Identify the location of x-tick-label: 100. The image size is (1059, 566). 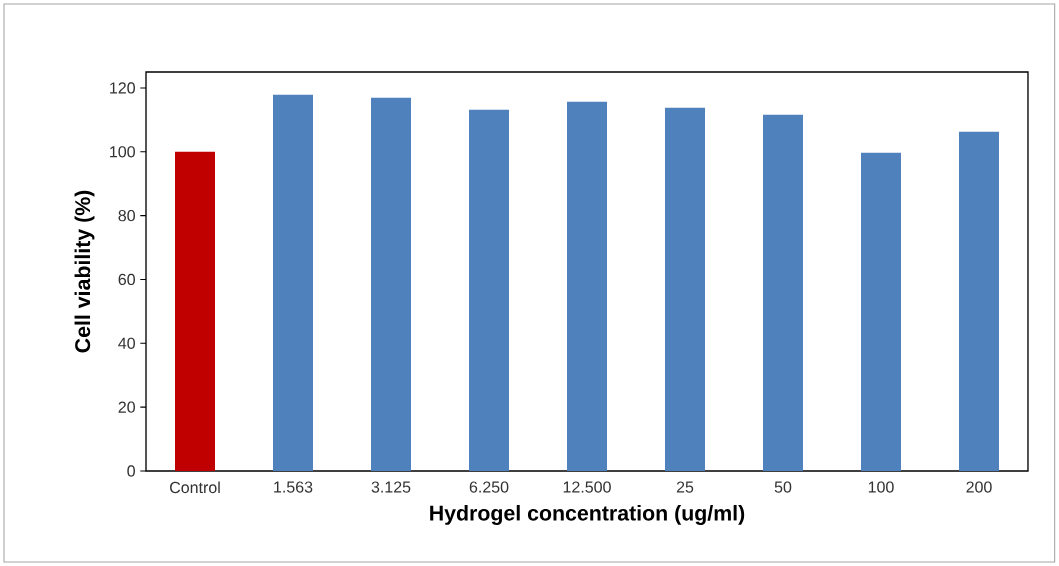
(881, 487).